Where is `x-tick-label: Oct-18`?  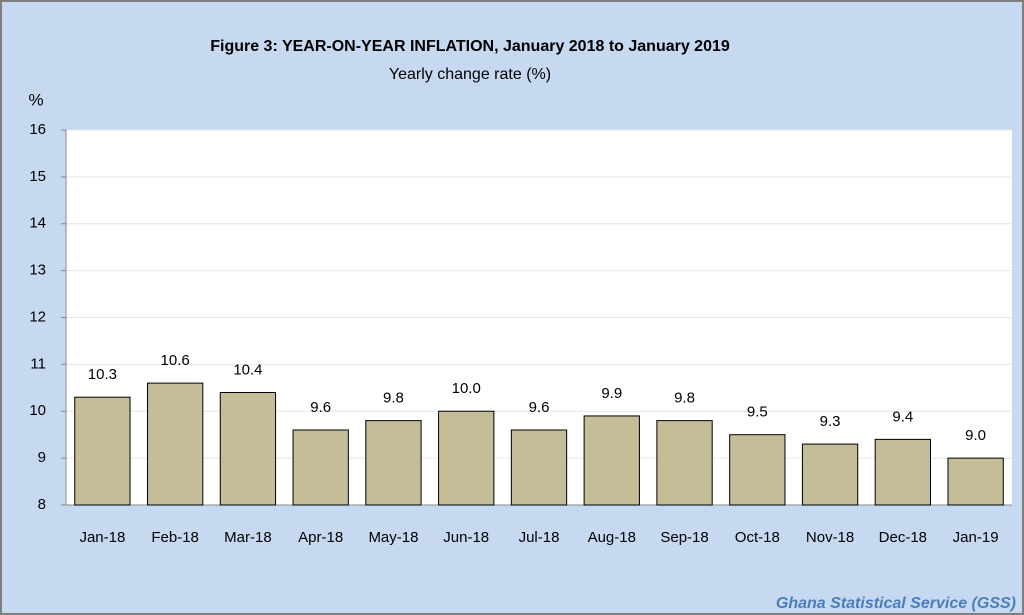 x-tick-label: Oct-18 is located at coordinates (757, 537).